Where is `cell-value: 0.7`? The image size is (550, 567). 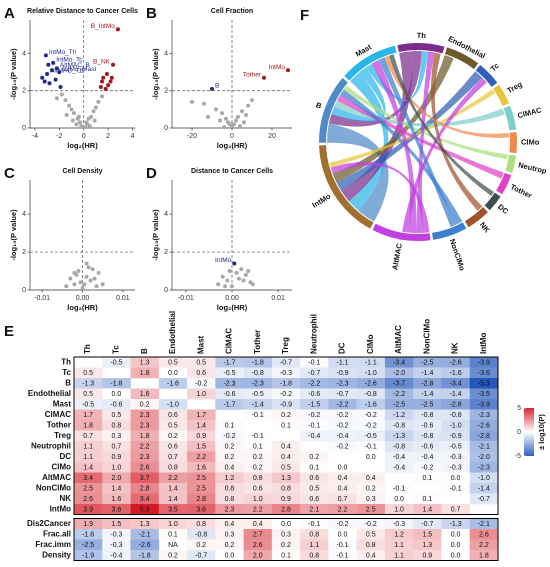
cell-value: 0.7 is located at coordinates (343, 499).